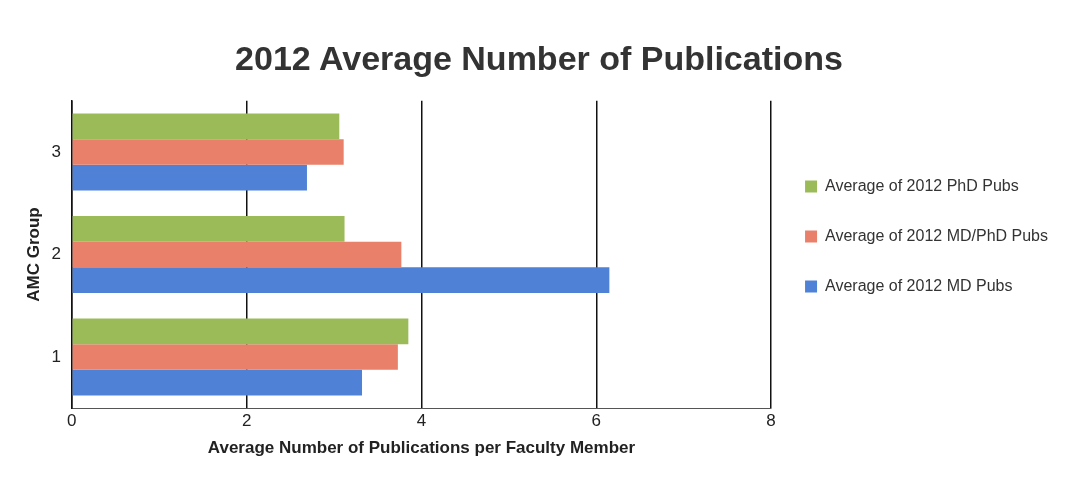  What do you see at coordinates (246, 421) in the screenshot?
I see `x-tick-label: 2` at bounding box center [246, 421].